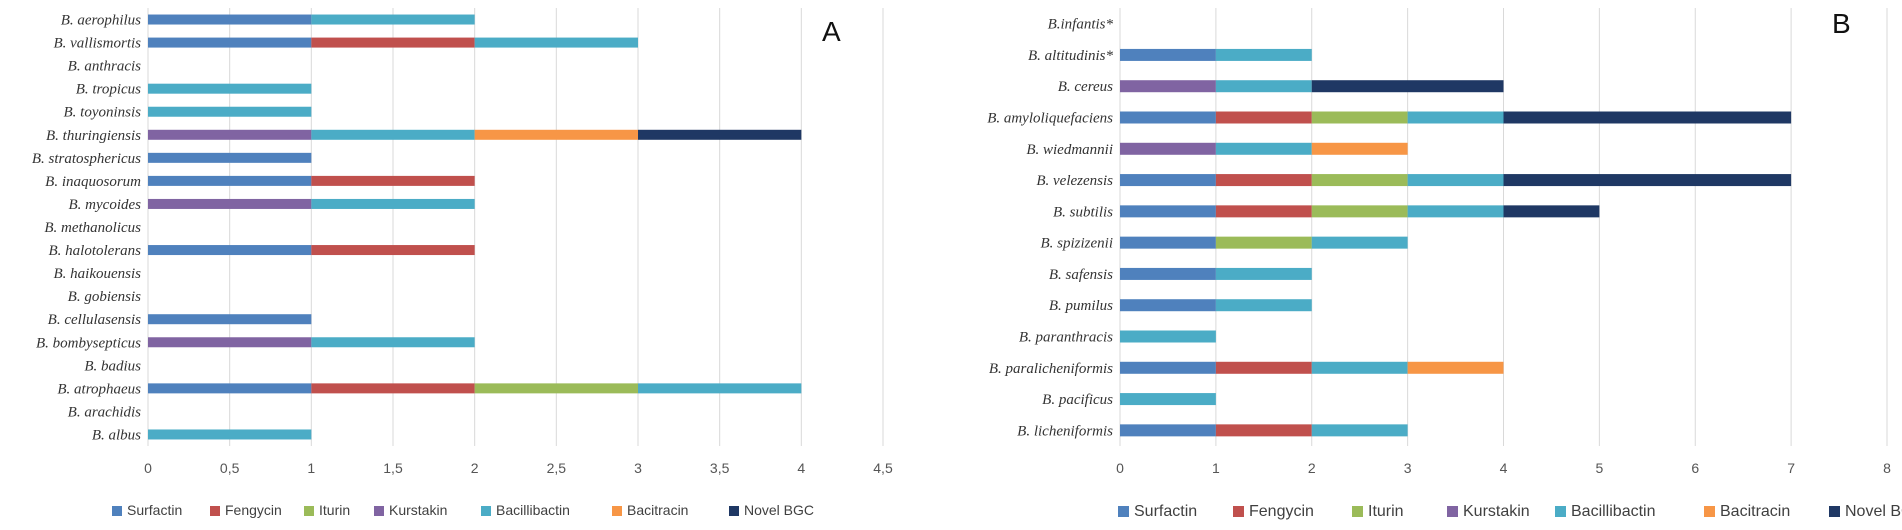 Image resolution: width=1902 pixels, height=530 pixels. I want to click on x-tick-label: 4,5, so click(883, 468).